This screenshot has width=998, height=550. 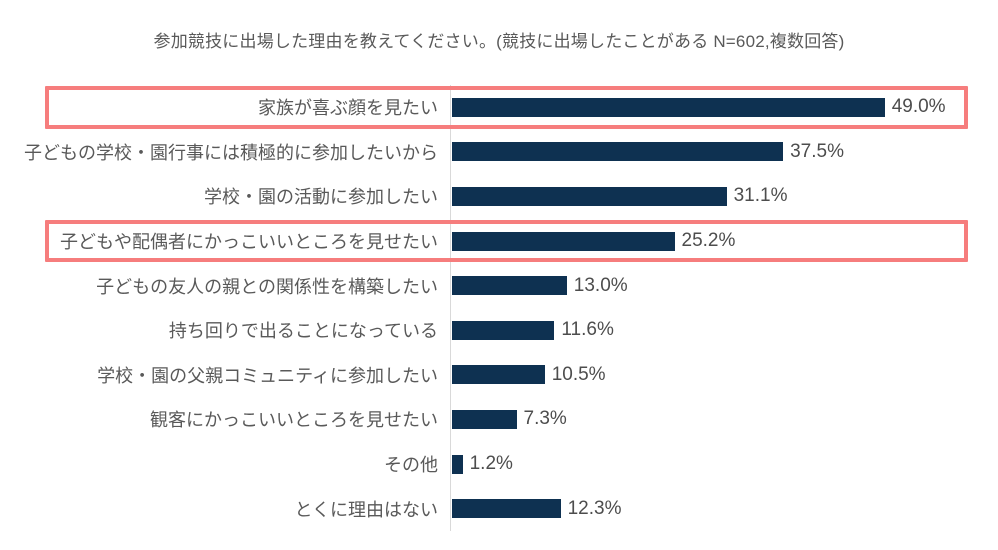 What do you see at coordinates (600, 285) in the screenshot?
I see `value-label: 13.0%` at bounding box center [600, 285].